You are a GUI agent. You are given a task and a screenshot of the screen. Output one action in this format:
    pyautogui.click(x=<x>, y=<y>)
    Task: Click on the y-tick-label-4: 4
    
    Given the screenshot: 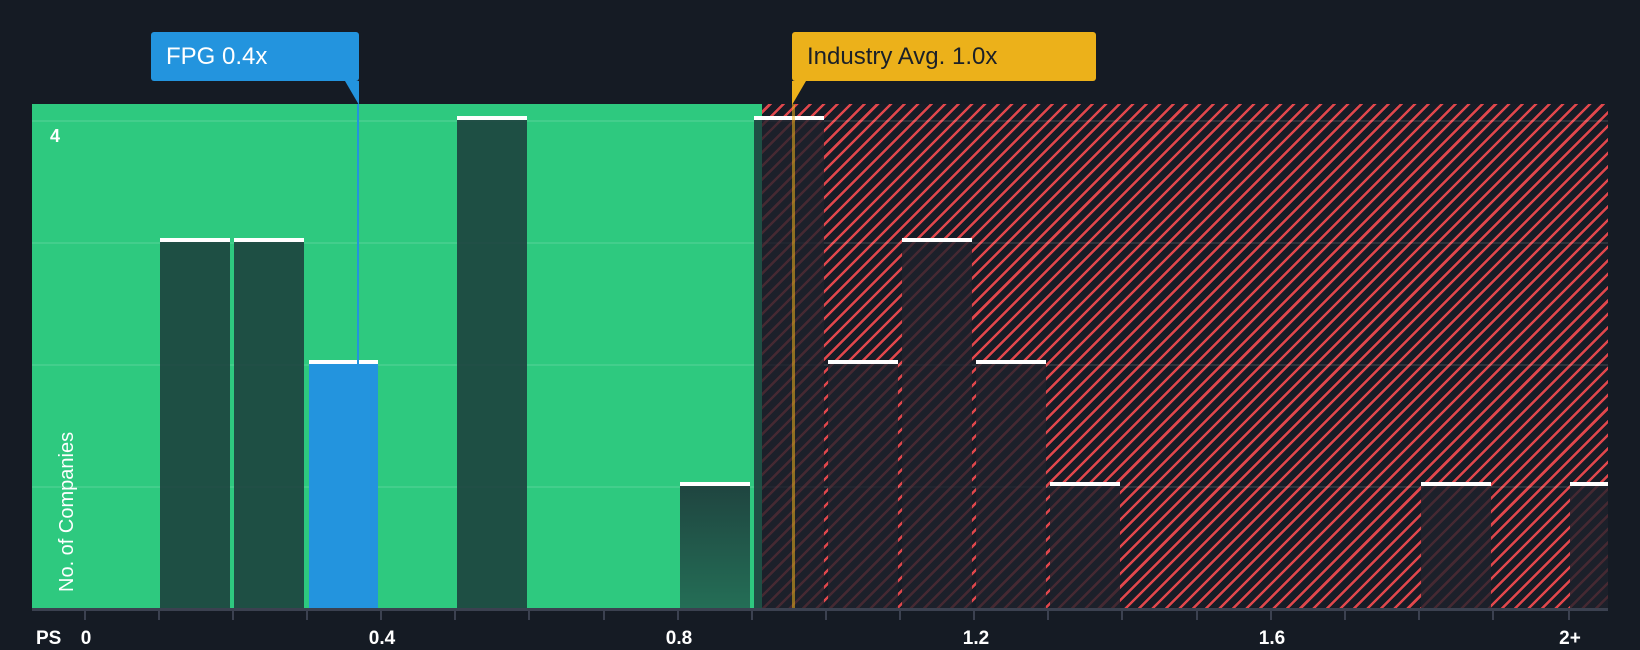 What is the action you would take?
    pyautogui.click(x=55, y=136)
    